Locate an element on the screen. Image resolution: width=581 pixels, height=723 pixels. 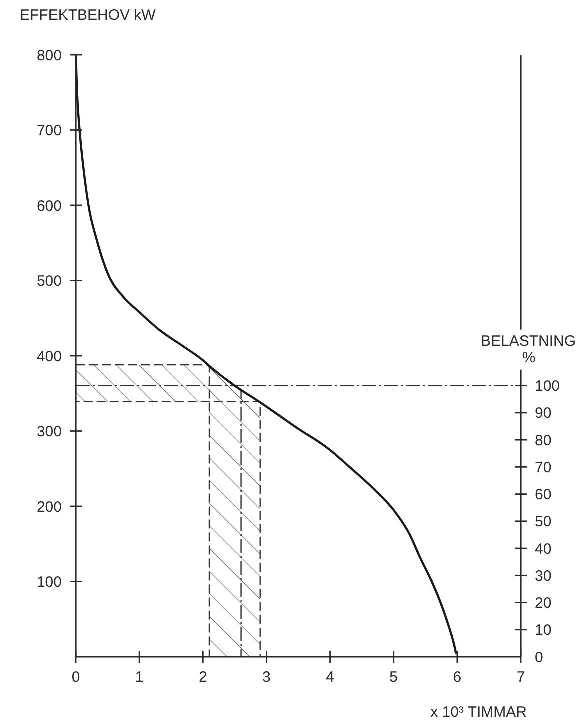
y-axis-title: EFFEKTBEHOV kW is located at coordinates (88, 15).